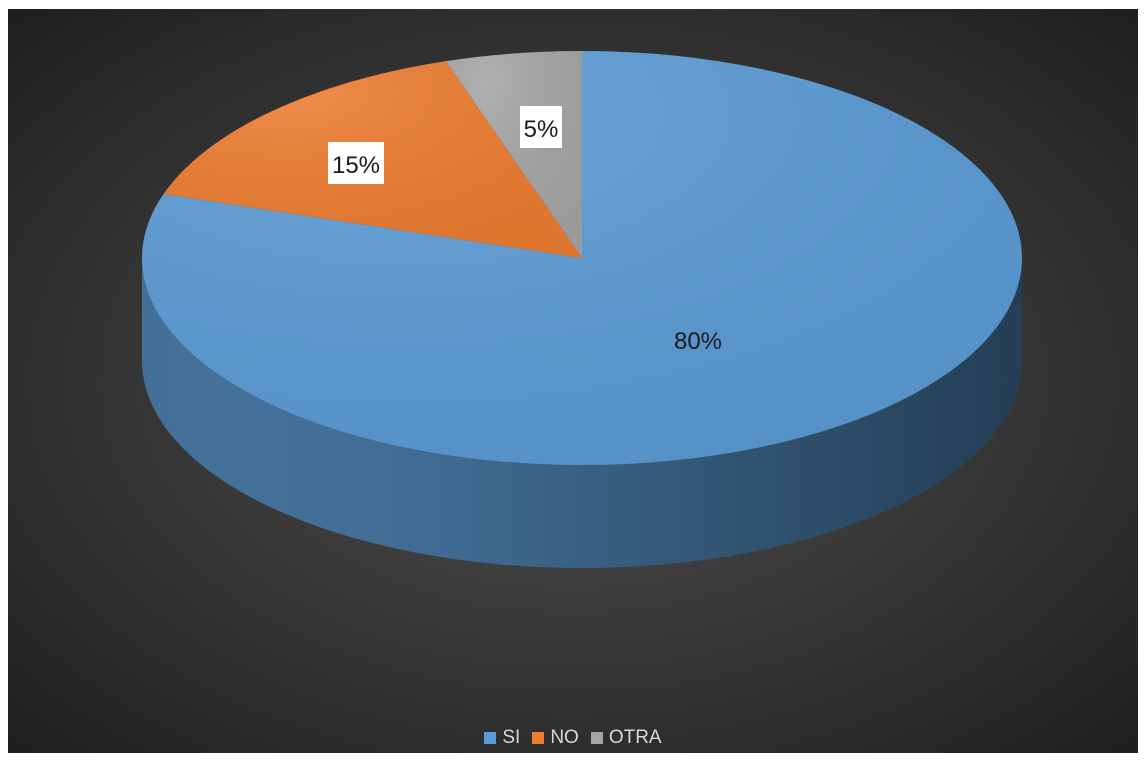 This screenshot has width=1146, height=762. I want to click on data-label-no: 15%, so click(356, 165).